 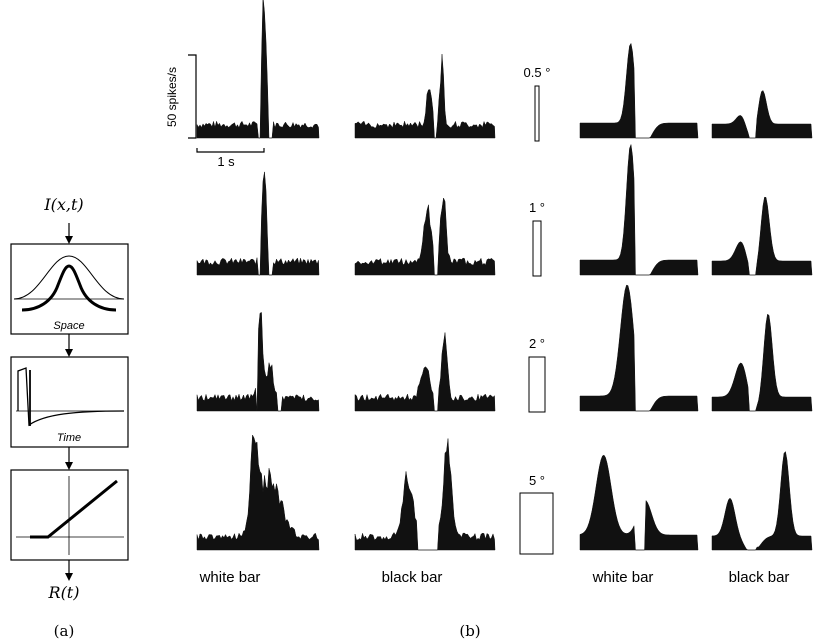 I want to click on output-label: R(t), so click(x=64, y=592).